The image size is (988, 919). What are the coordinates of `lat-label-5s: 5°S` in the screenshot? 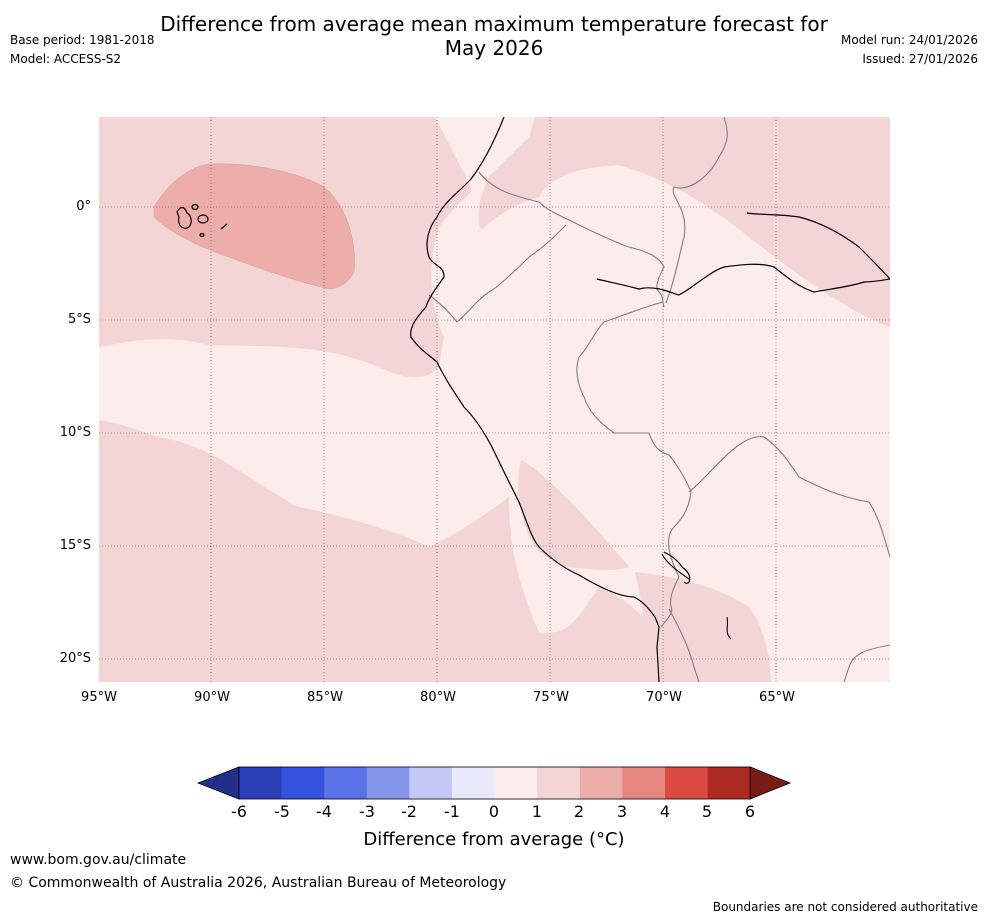 It's located at (79, 319).